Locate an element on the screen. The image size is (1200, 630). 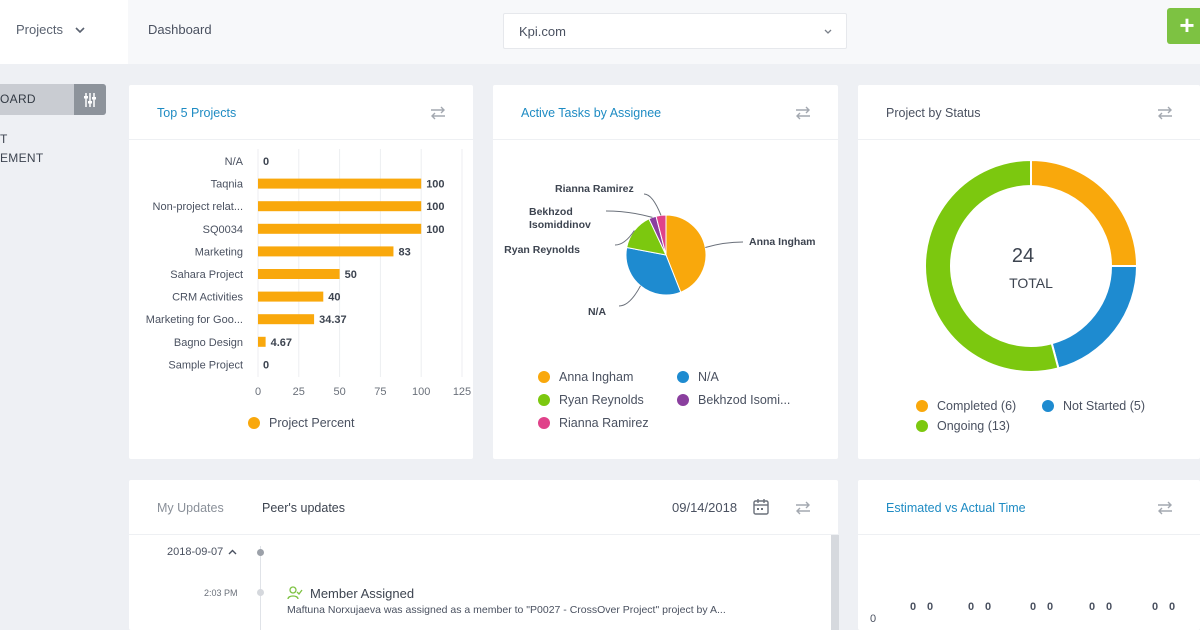
legend-label: Project Percent is located at coordinates (312, 423).